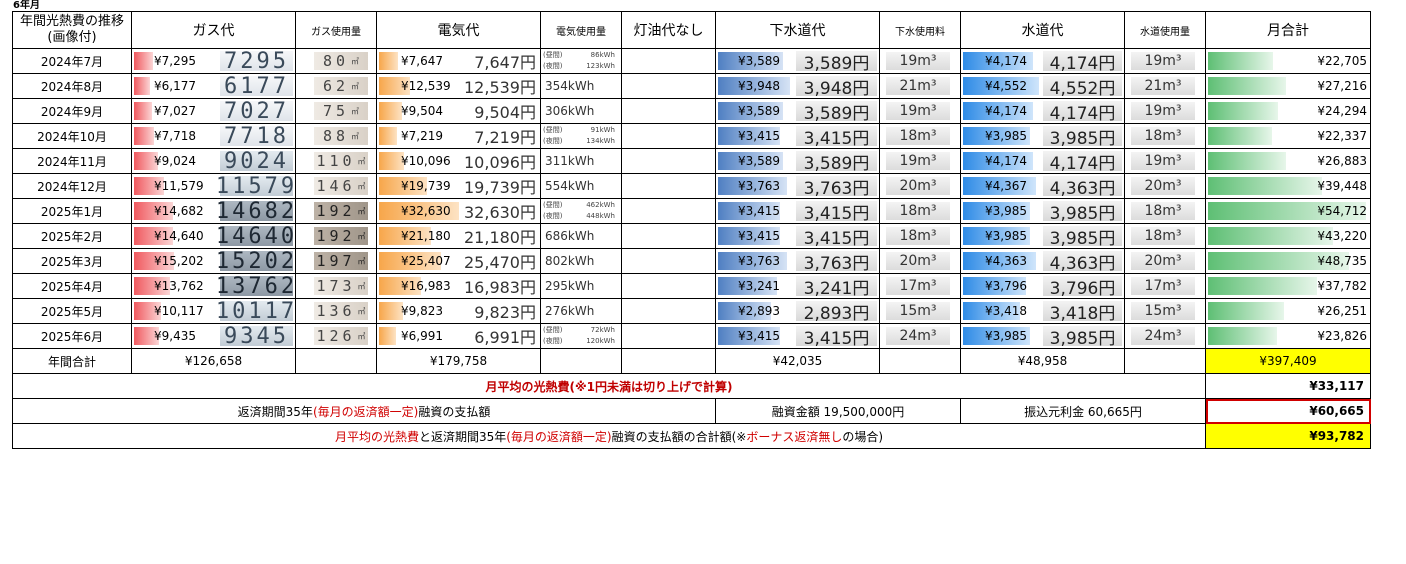 This screenshot has height=564, width=1406. Describe the element at coordinates (581, 61) in the screenshot. I see `electricity-usage-cell: (昼間) 86kWh (夜間) 123kWh` at that location.